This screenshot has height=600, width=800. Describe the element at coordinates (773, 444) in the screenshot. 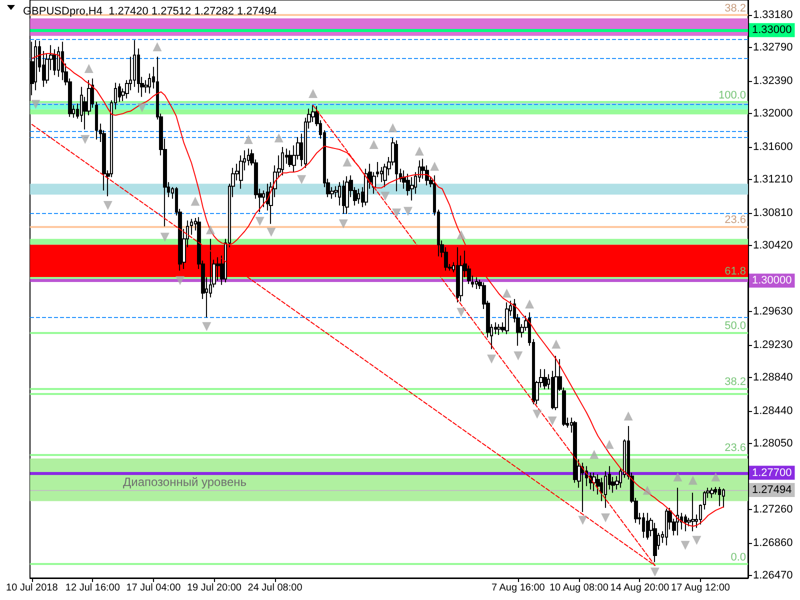

I see `y-tick-label: 1.28050` at that location.